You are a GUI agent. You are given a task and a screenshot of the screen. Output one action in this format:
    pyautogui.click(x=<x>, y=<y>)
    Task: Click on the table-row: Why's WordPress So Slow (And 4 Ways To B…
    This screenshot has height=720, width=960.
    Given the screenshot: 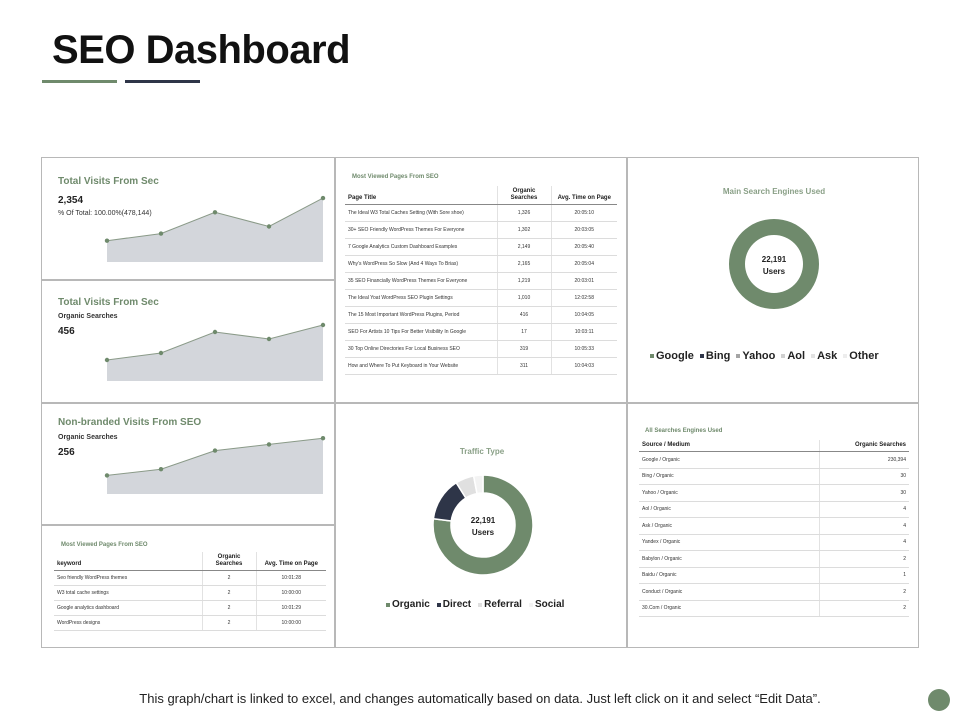 What is the action you would take?
    pyautogui.click(x=481, y=264)
    